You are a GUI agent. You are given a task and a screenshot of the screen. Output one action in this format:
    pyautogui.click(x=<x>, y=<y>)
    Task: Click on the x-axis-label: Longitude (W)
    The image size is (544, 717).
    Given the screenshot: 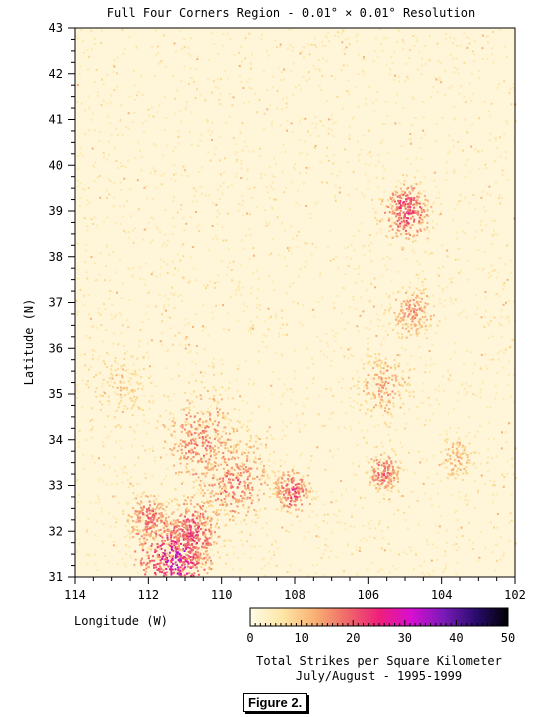 What is the action you would take?
    pyautogui.click(x=121, y=621)
    